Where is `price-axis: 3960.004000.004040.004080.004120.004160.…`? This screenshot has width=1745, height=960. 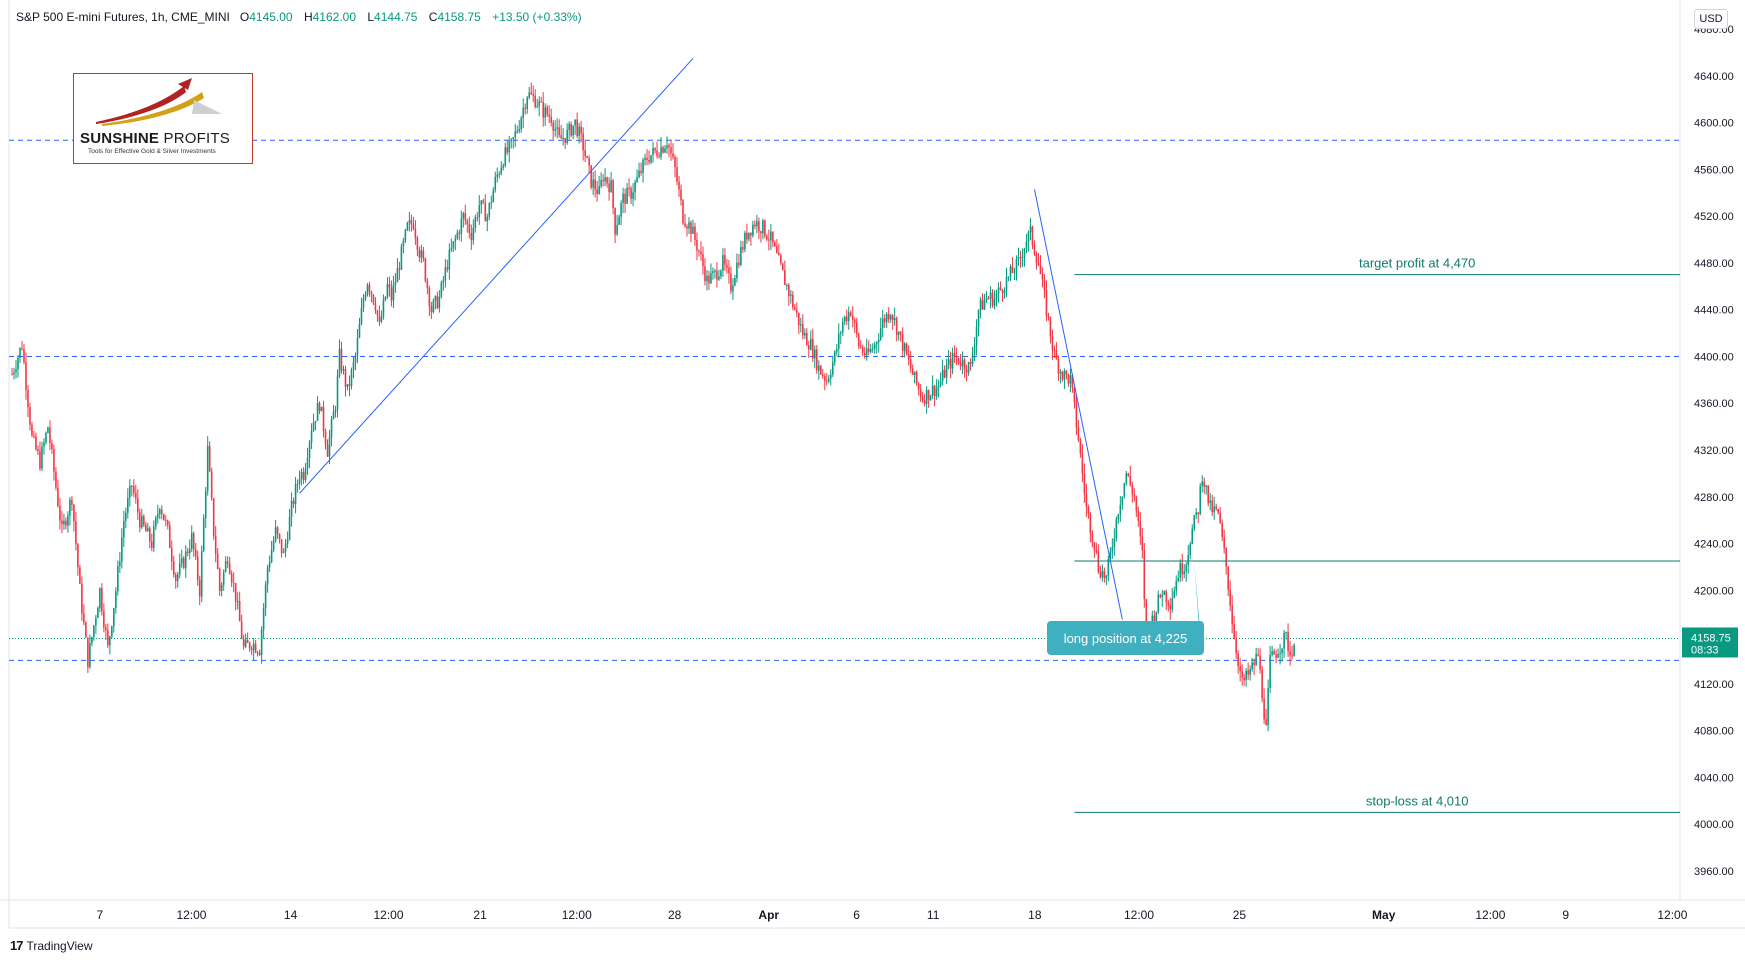 price-axis: 3960.004000.004040.004080.004120.004160.… is located at coordinates (1714, 451).